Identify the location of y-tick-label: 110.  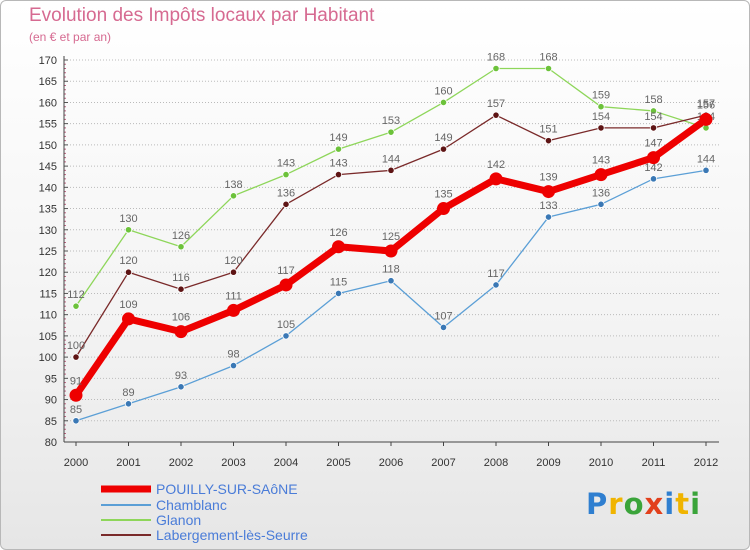
(48, 316).